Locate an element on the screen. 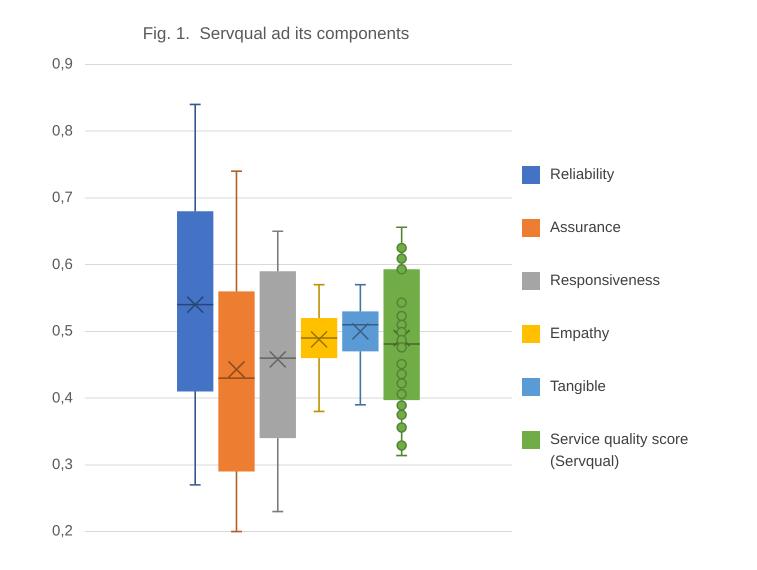 The image size is (757, 570). legend-label: Reliability is located at coordinates (582, 175).